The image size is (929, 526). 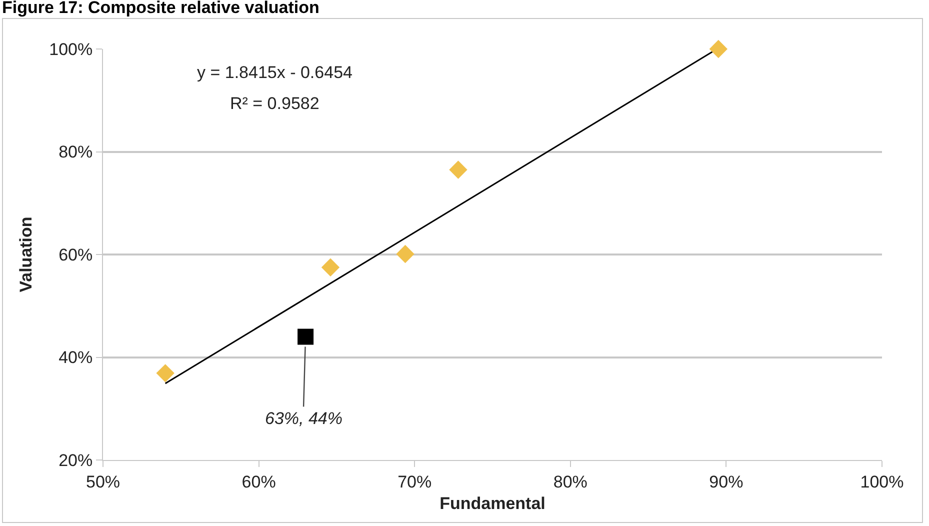 What do you see at coordinates (75, 152) in the screenshot?
I see `y-tick-label: 80%` at bounding box center [75, 152].